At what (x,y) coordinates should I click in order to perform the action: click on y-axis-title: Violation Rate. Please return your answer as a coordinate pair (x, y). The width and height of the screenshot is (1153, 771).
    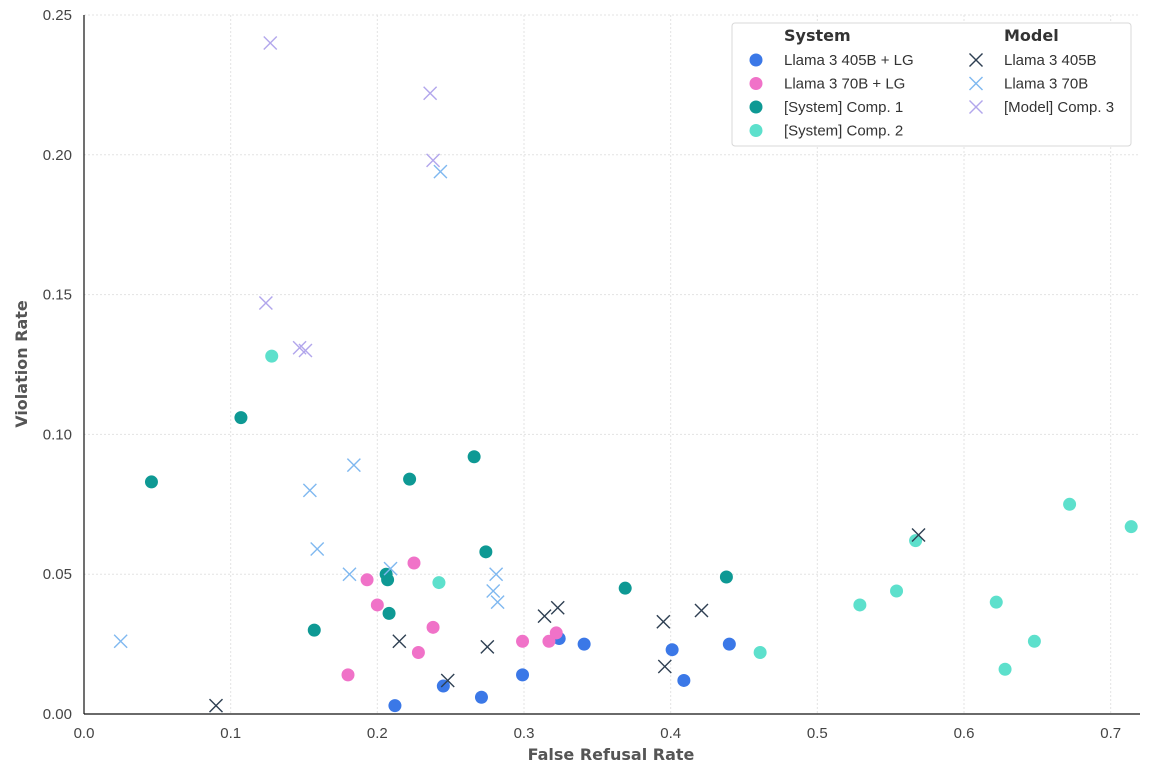
    Looking at the image, I should click on (21, 364).